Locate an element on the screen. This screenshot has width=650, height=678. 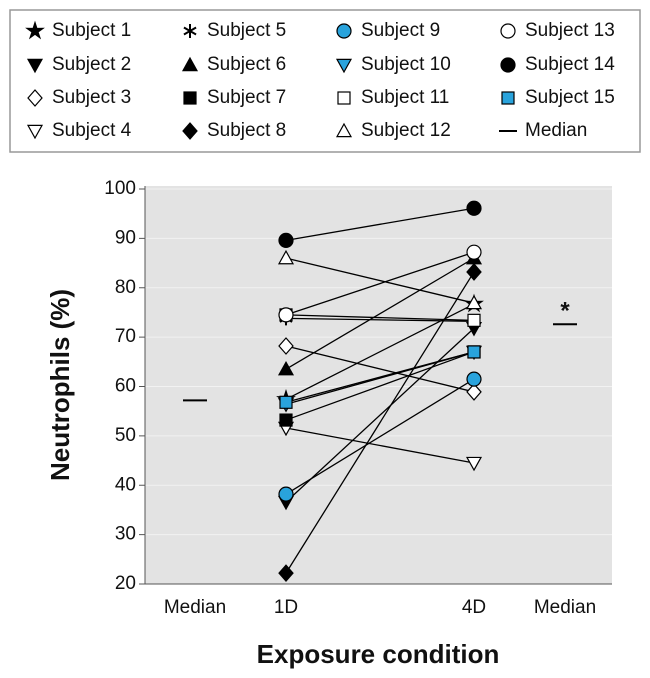
x-axis-label: Exposure condition is located at coordinates (378, 654).